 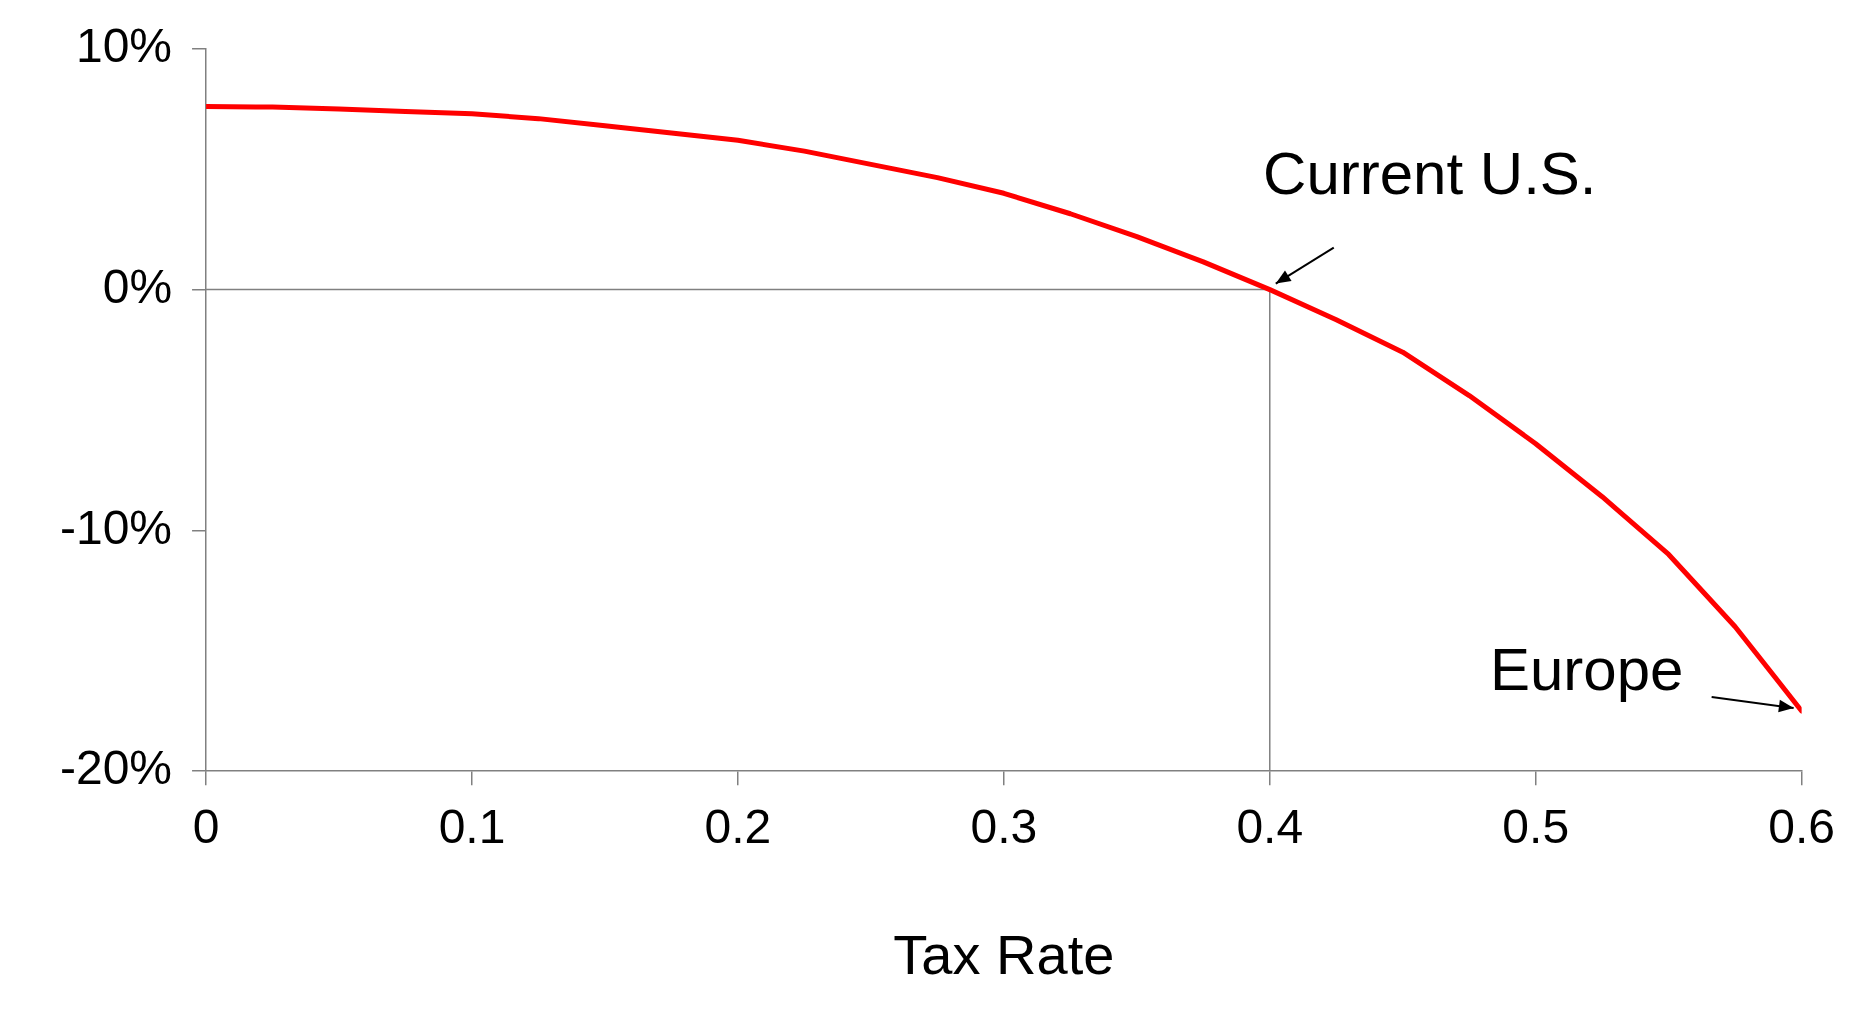 I want to click on x-tick-label: 0.3, so click(x=1004, y=827).